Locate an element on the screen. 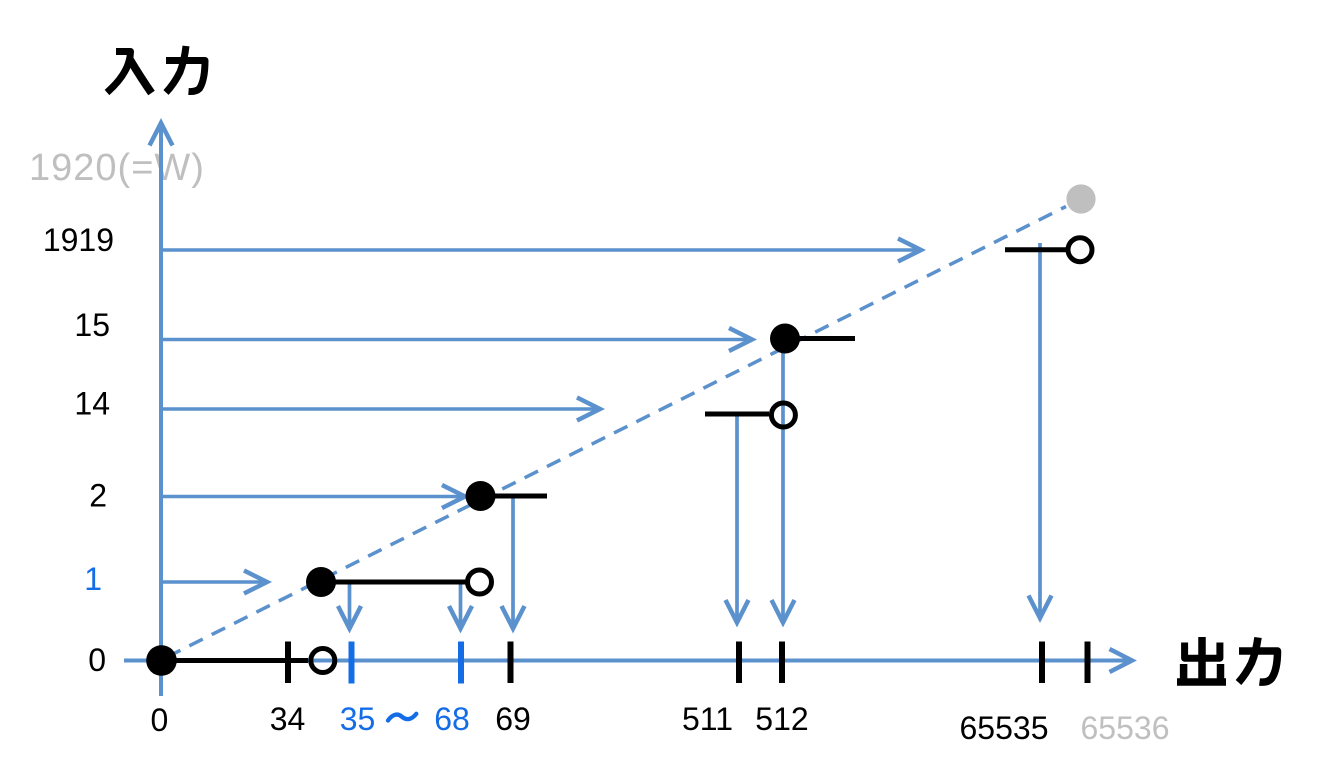  svg-text: 65536 is located at coordinates (1125, 728).